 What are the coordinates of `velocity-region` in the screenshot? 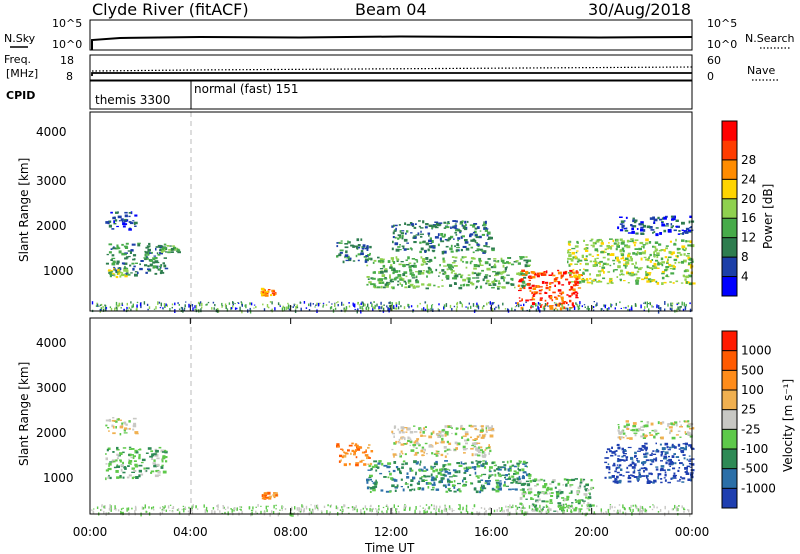 It's located at (449, 477).